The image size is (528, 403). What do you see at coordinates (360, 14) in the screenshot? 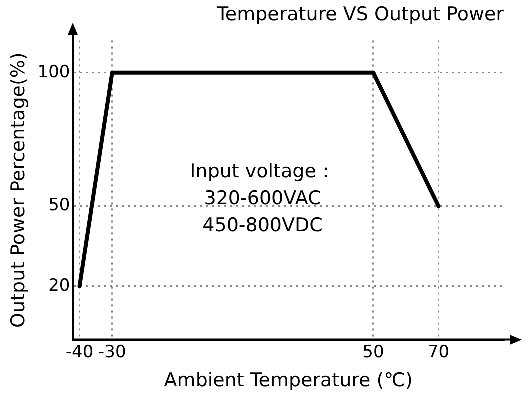
I see `chart-title: Temperature VS Output Power` at bounding box center [360, 14].